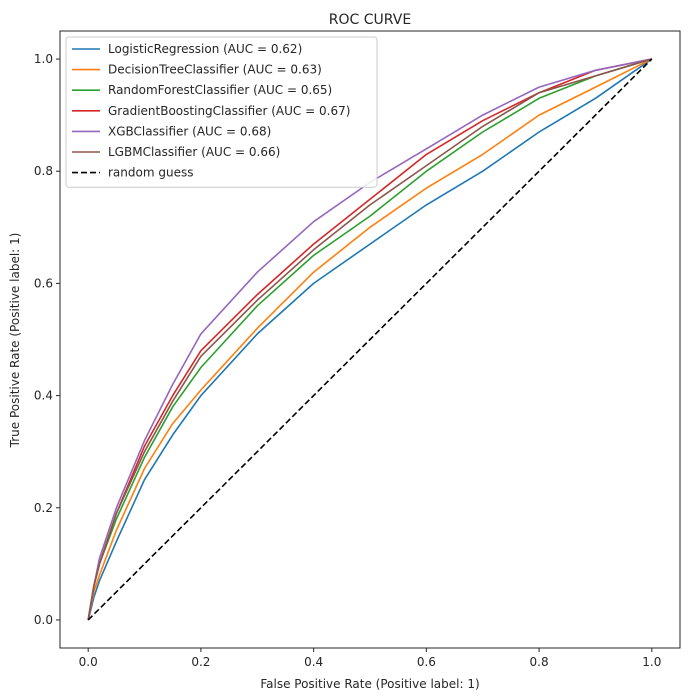  Describe the element at coordinates (370, 658) in the screenshot. I see `x-axis: 0.0 0.2 0.4 0.6 0.8 1.0` at that location.